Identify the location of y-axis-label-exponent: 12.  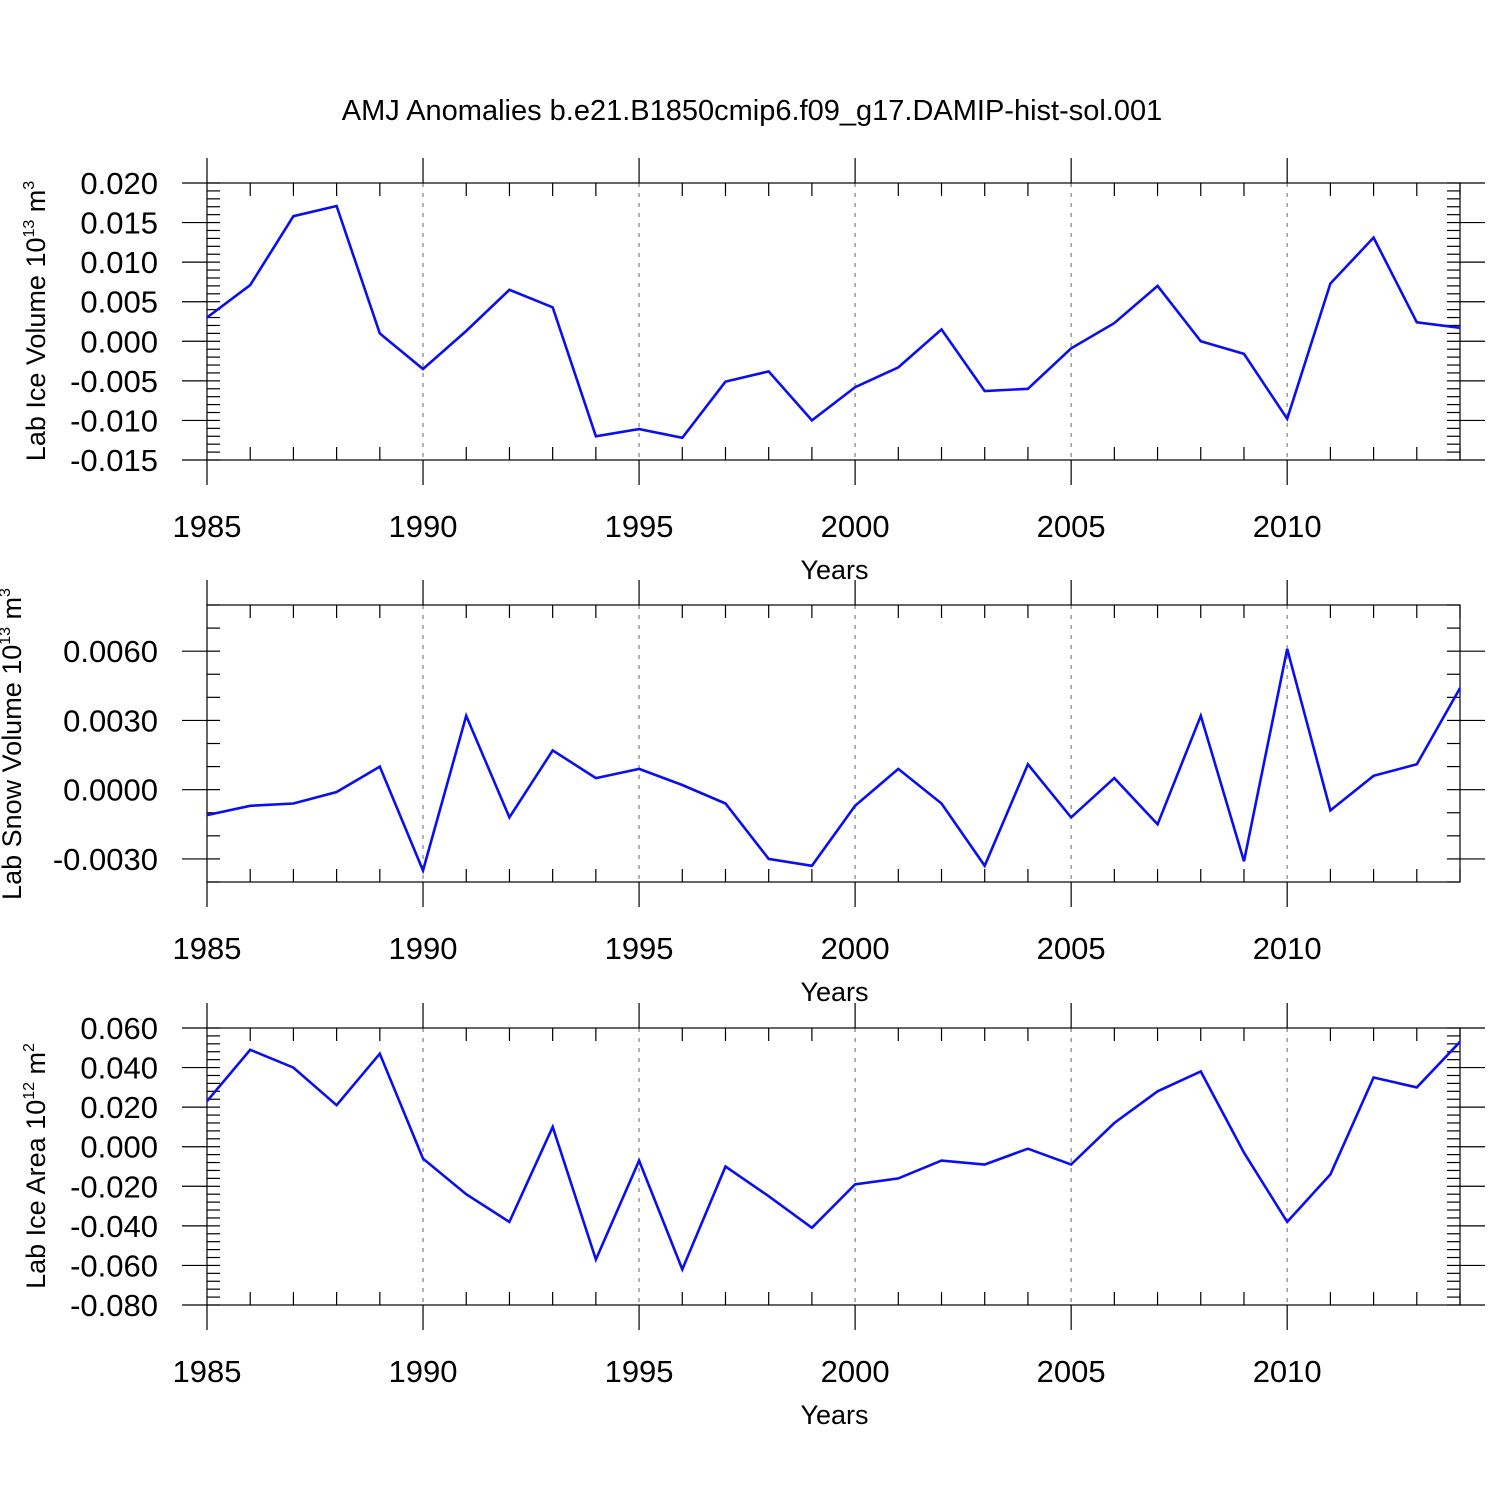
(29, 1091).